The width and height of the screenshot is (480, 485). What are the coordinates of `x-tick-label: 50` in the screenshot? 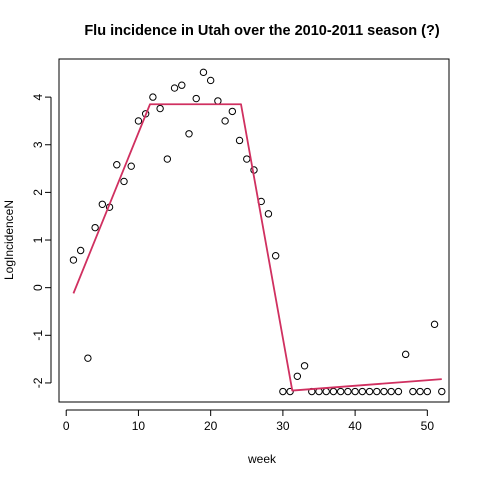 It's located at (428, 426).